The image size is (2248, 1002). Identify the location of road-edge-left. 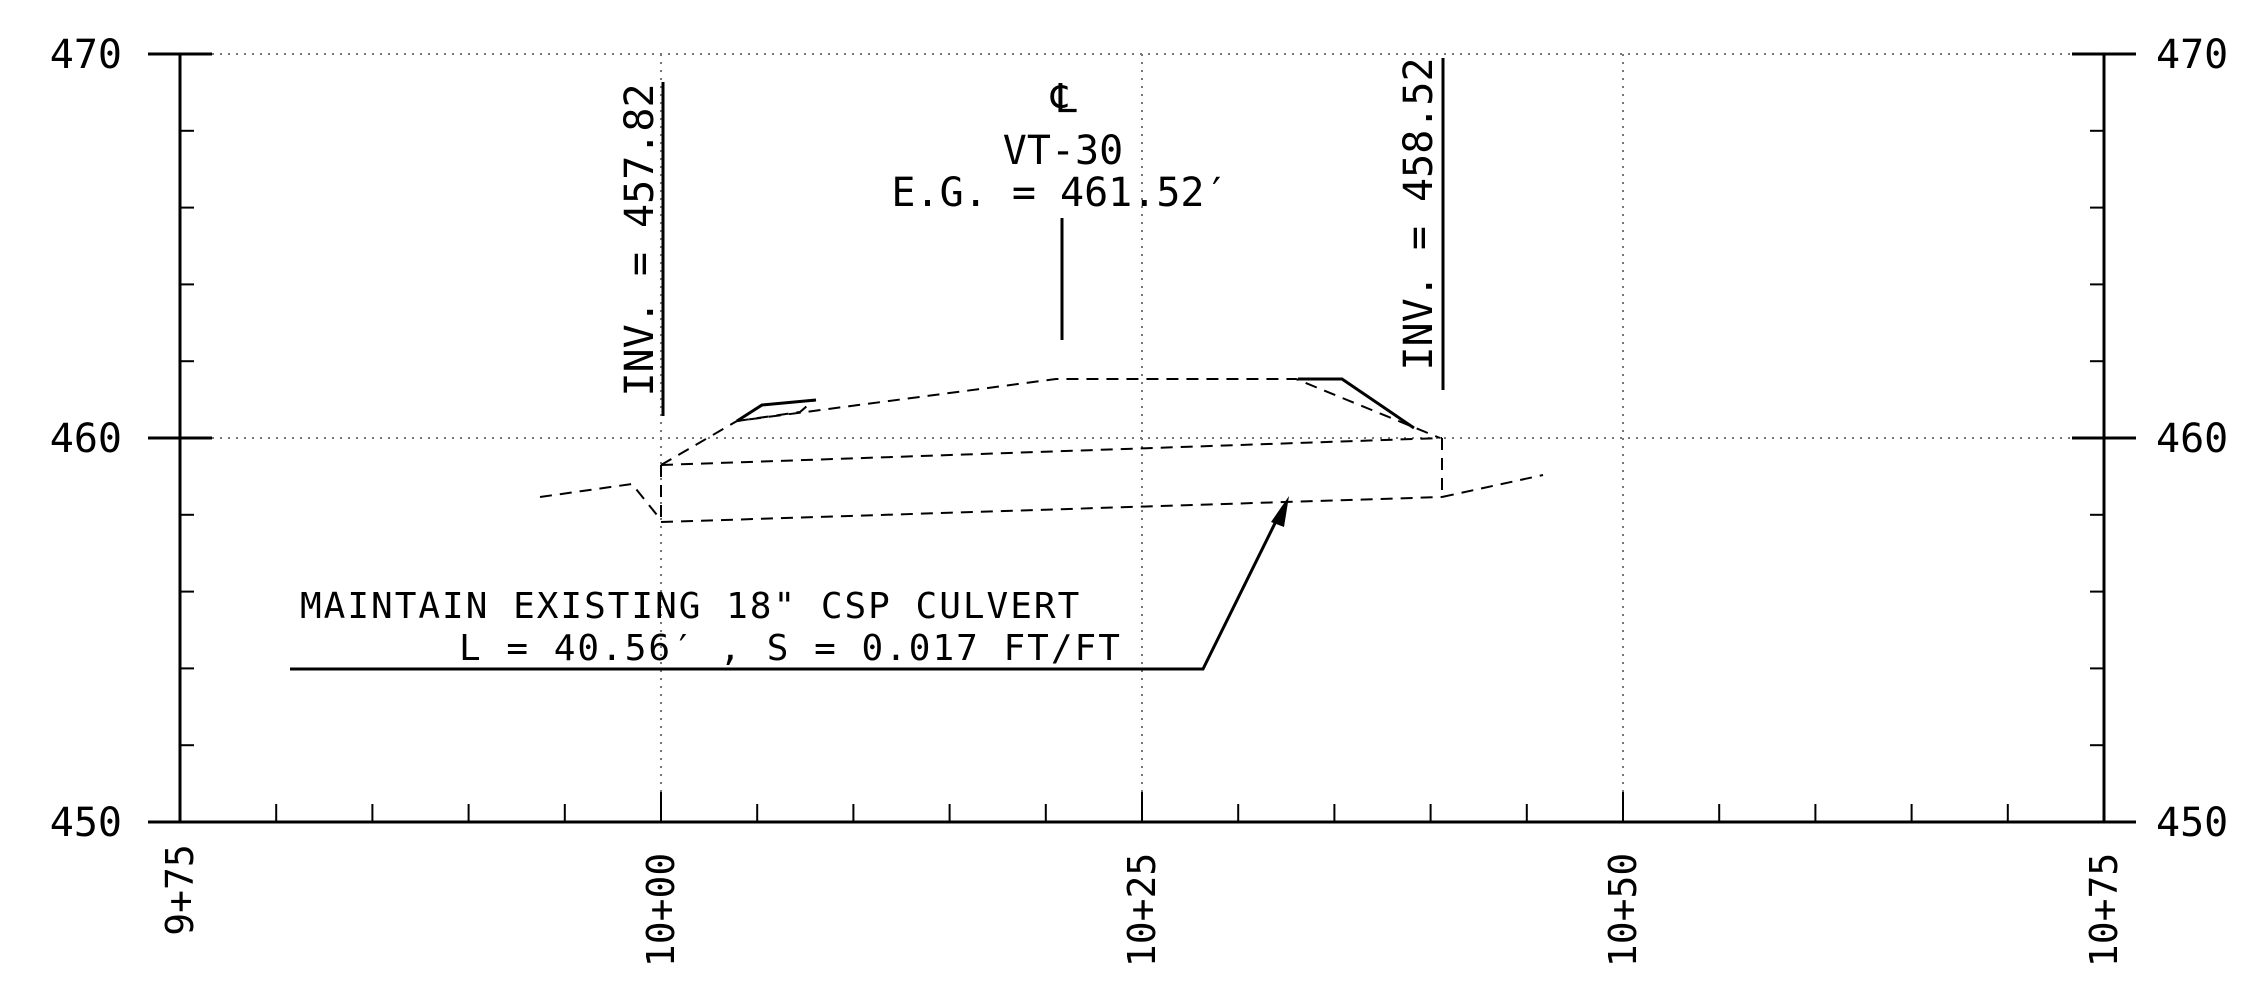
(776, 410).